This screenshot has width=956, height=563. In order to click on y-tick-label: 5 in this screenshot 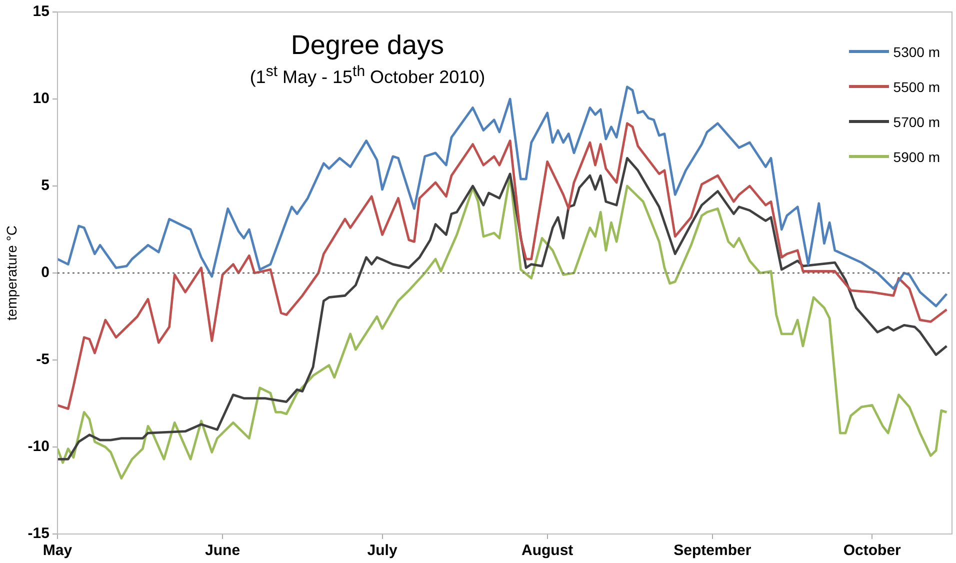, I will do `click(45, 185)`.